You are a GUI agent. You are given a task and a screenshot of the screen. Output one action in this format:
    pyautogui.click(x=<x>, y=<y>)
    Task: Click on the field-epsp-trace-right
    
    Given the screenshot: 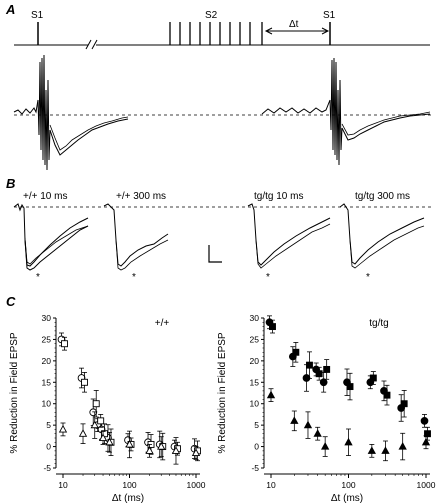 What is the action you would take?
    pyautogui.click(x=346, y=111)
    